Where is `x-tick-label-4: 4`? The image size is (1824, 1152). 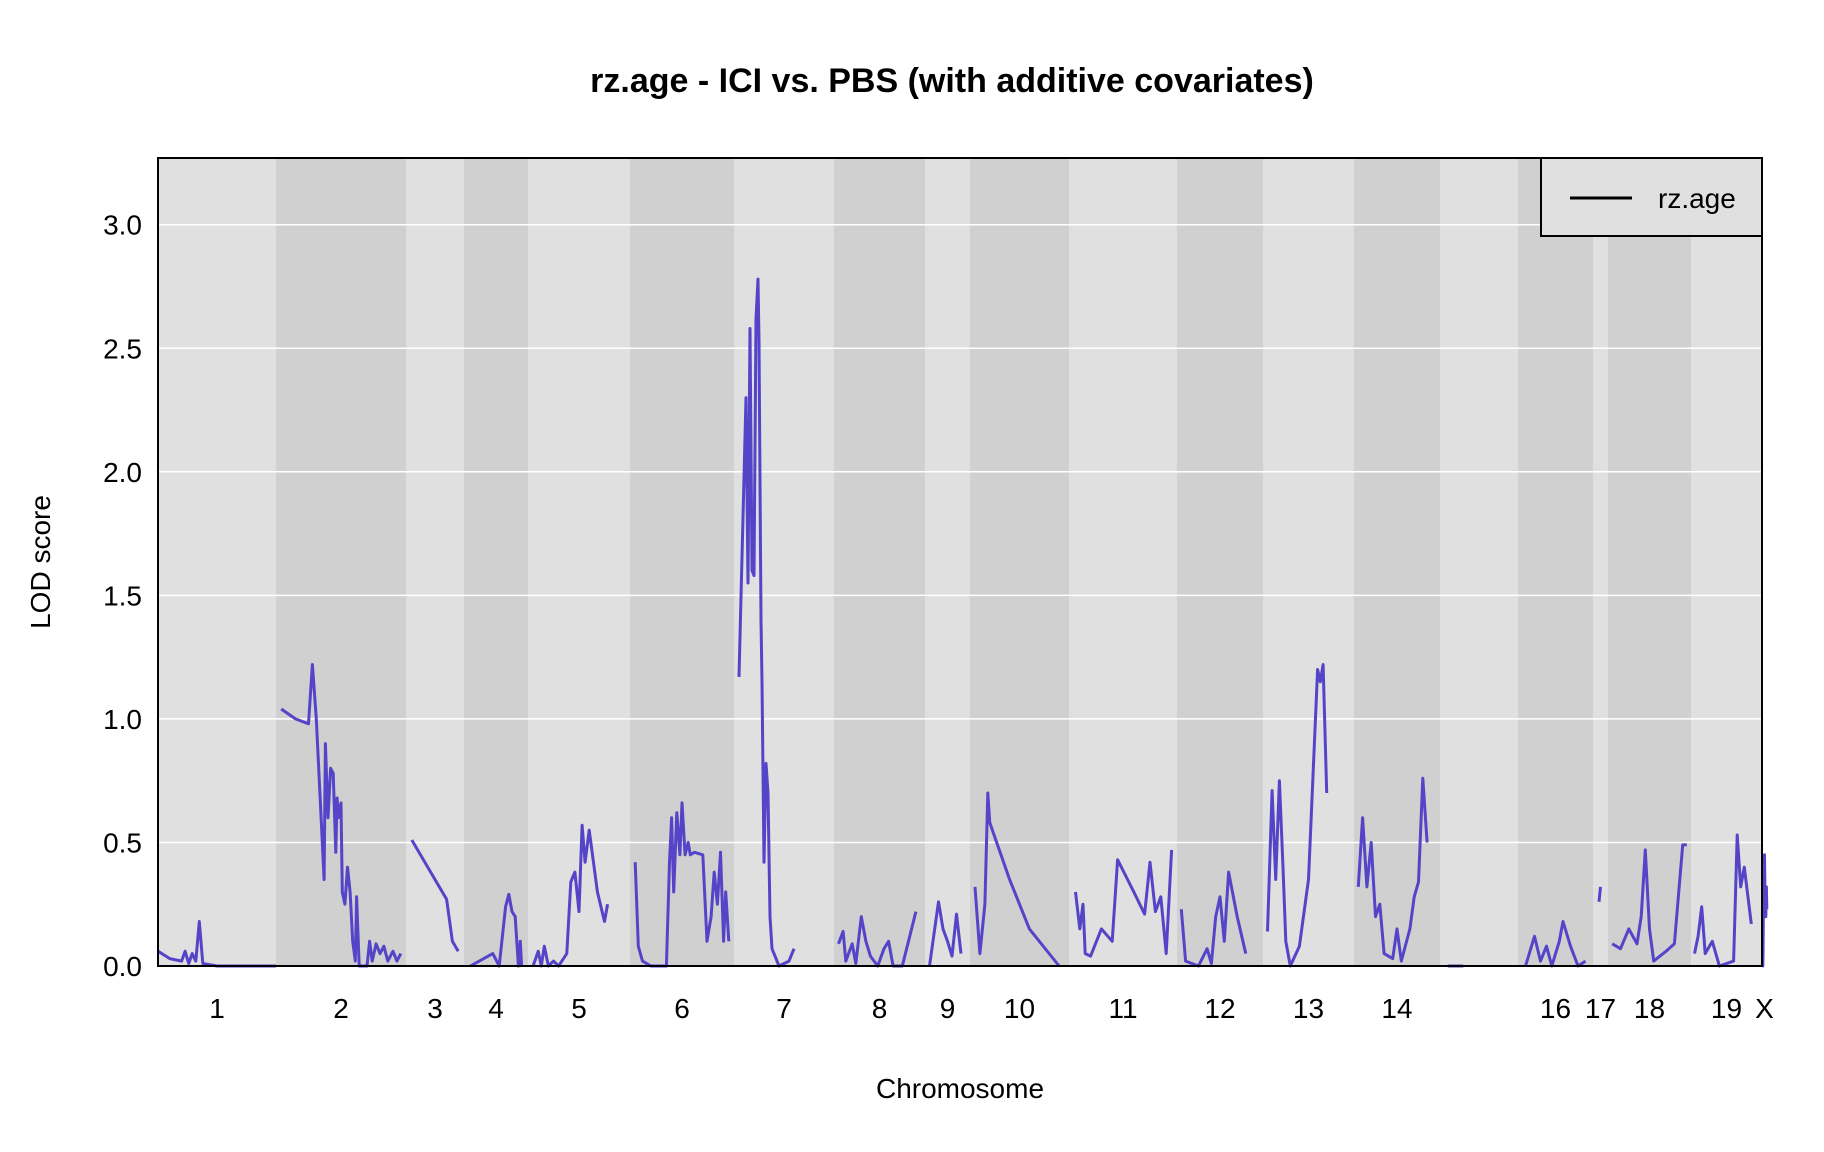 x-tick-label-4: 4 is located at coordinates (496, 1008).